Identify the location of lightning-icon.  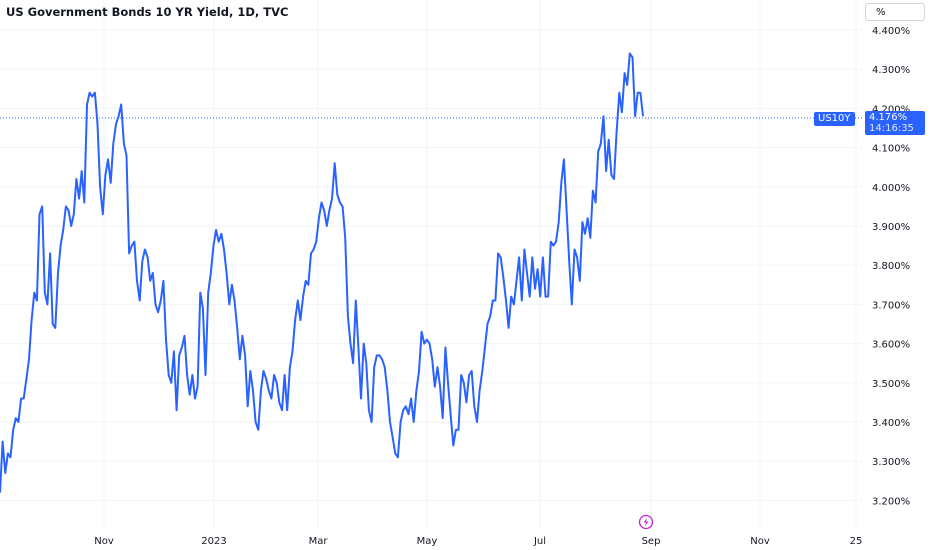
(646, 522).